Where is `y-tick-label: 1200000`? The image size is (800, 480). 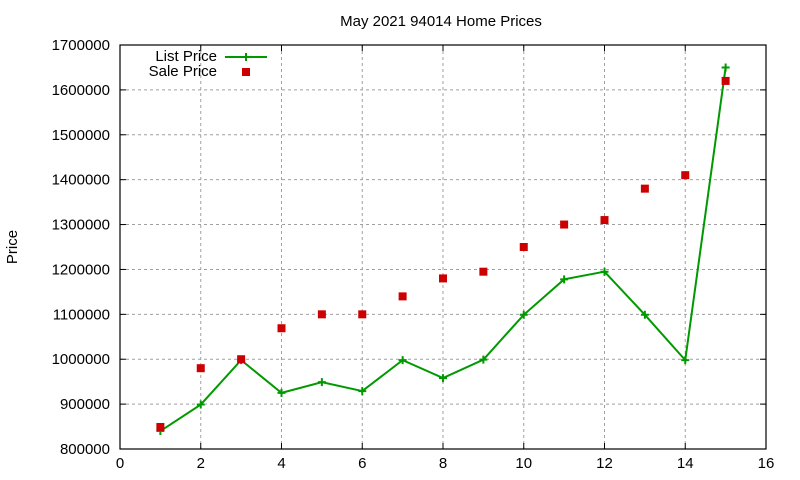 y-tick-label: 1200000 is located at coordinates (81, 269).